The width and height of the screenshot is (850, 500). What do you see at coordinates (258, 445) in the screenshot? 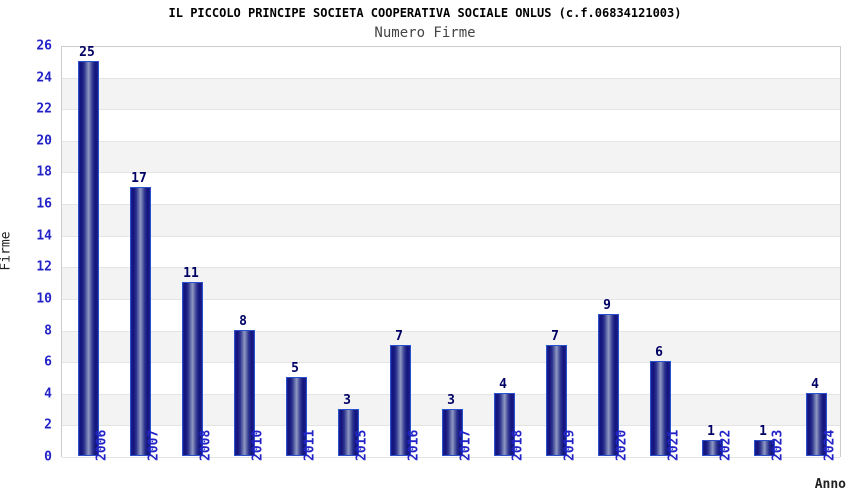
I see `x-tick-label: 2010` at bounding box center [258, 445].